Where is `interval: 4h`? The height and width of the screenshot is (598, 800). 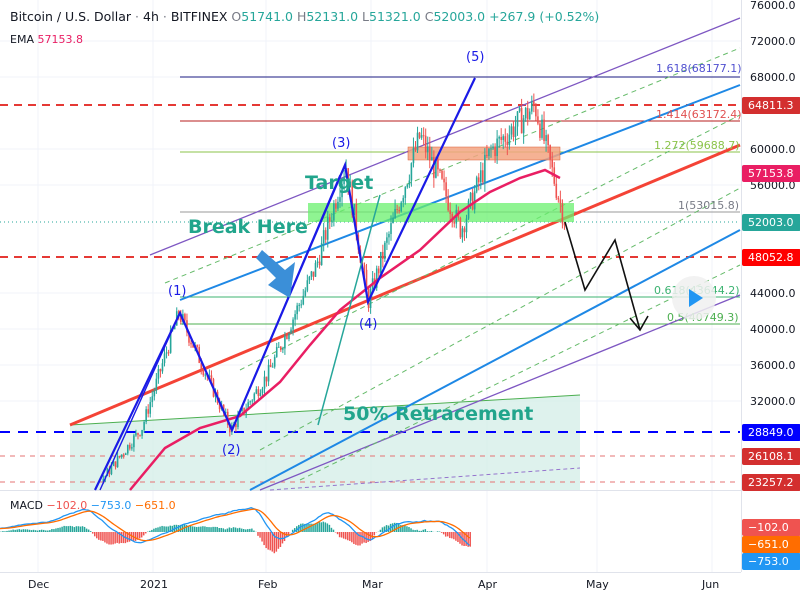 interval: 4h is located at coordinates (151, 16).